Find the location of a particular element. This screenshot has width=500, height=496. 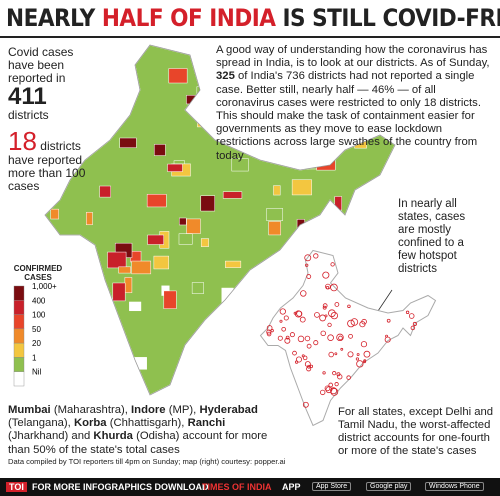

text-run: 325 is located at coordinates (225, 76).